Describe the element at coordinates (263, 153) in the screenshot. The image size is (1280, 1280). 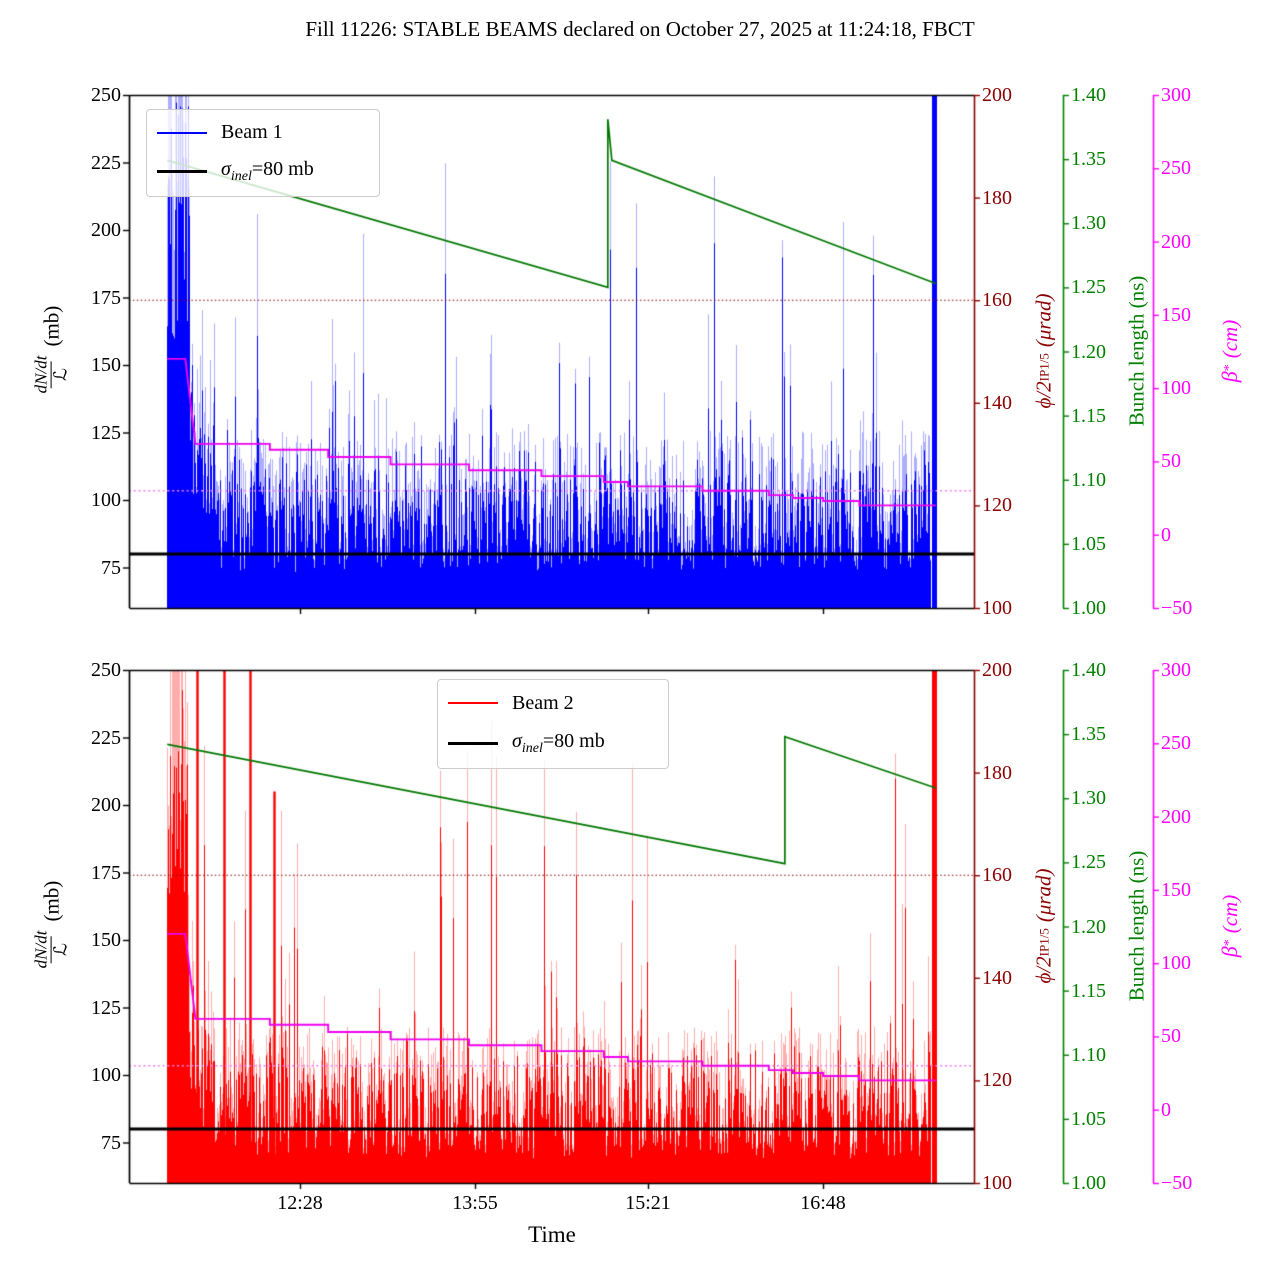
I see `legend-beam1: Beam 1 σinel=80 mb` at that location.